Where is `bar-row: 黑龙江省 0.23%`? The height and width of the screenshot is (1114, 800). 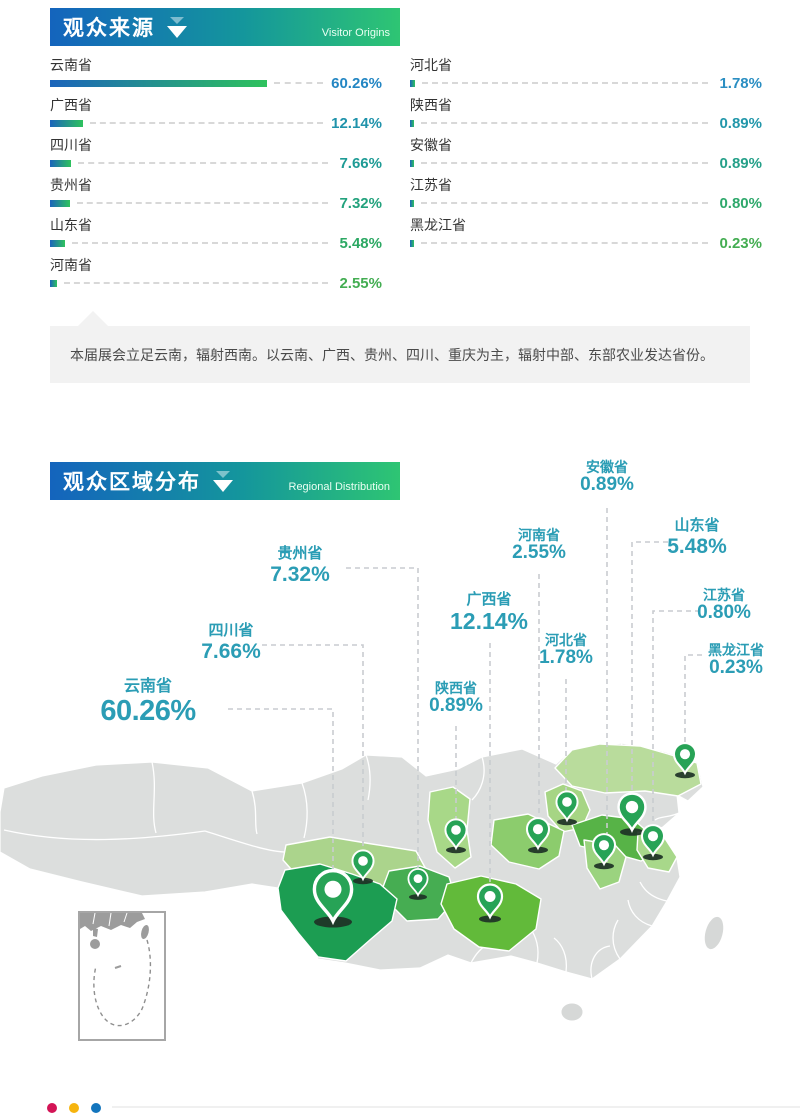
bar-row: 黑龙江省 0.23% is located at coordinates (586, 236).